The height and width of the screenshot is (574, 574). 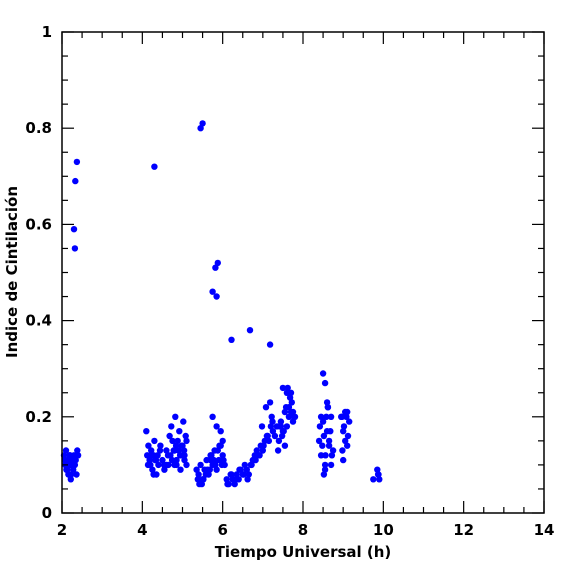 I want to click on x-tick-labels: 2 4 6 8 10 12 14, so click(x=306, y=530).